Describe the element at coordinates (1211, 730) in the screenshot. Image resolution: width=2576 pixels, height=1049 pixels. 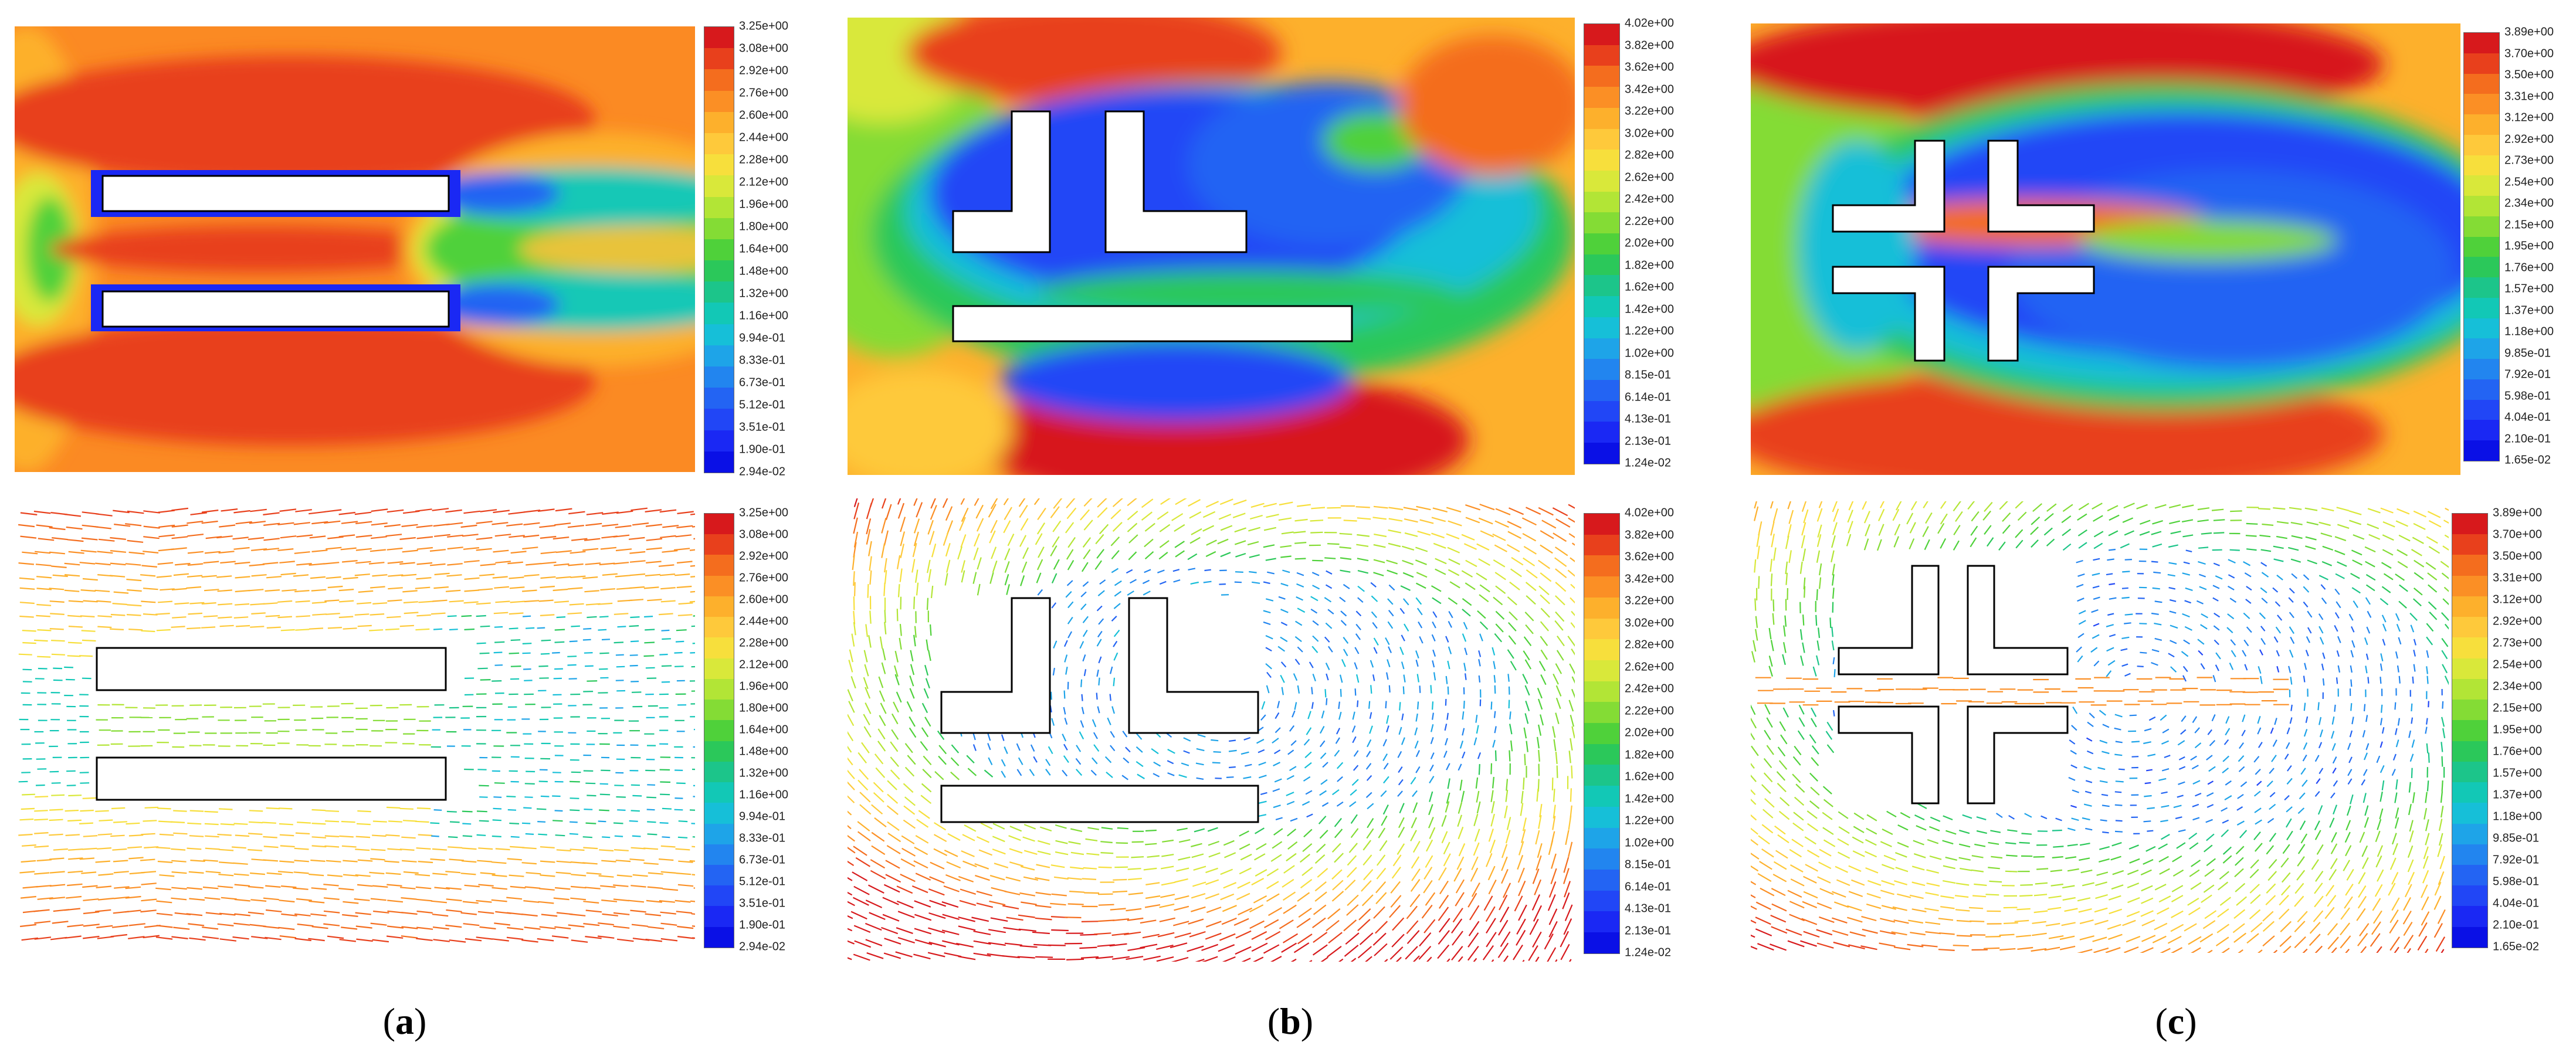
I see `panel-b-vector-plot` at that location.